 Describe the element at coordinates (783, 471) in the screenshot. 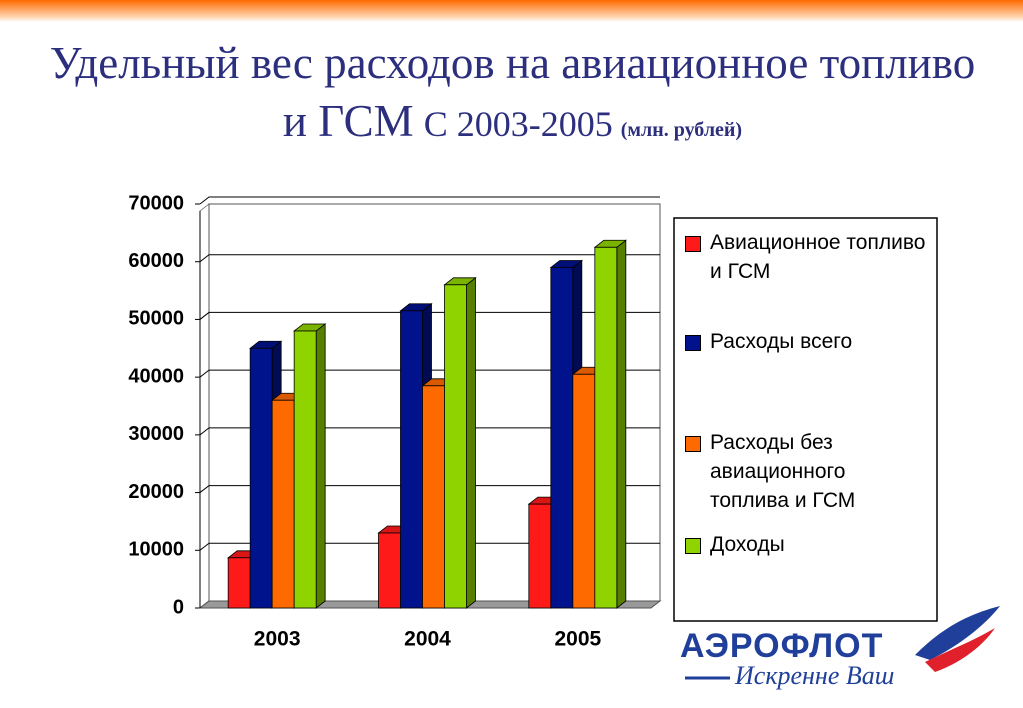

I see `legend-label: Расходы без авиационного топлива и ГСМ` at that location.